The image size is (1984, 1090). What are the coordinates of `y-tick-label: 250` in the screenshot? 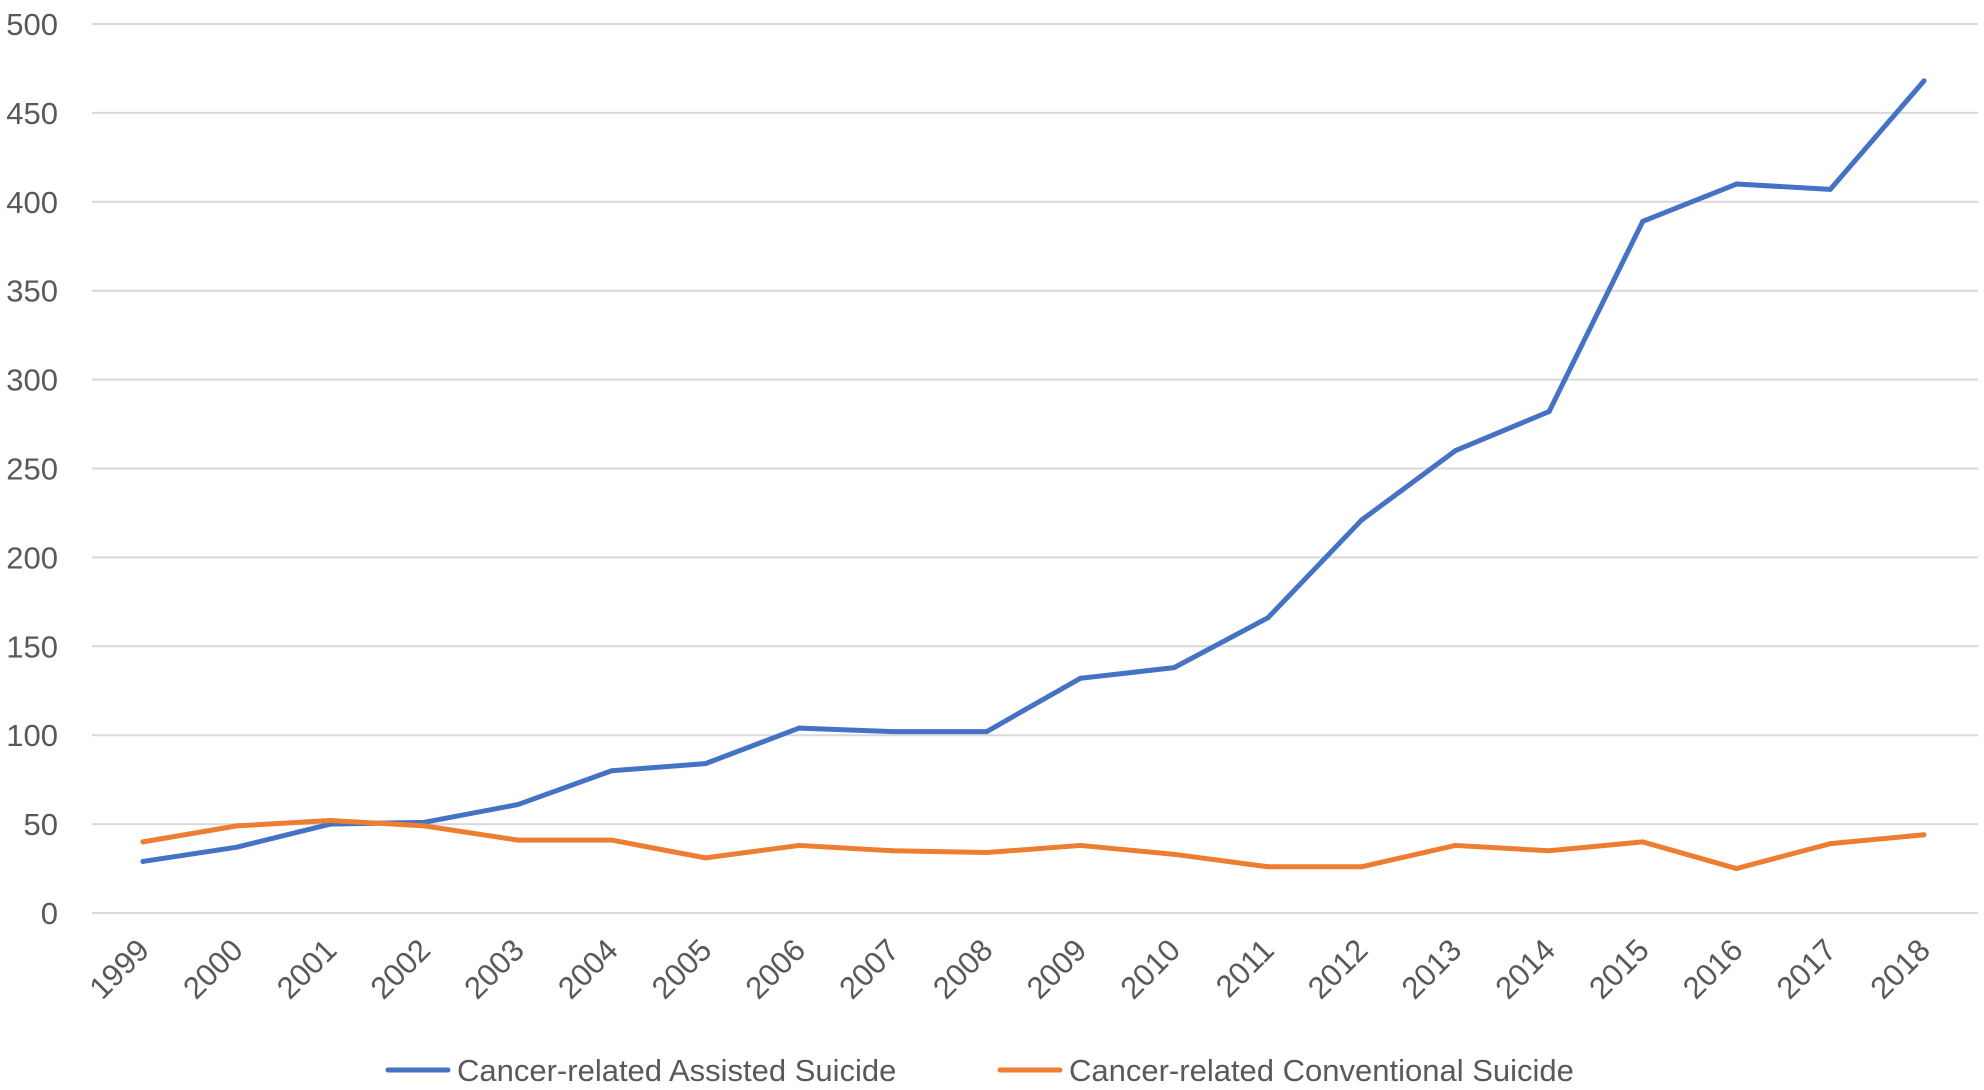 It's located at (32, 469).